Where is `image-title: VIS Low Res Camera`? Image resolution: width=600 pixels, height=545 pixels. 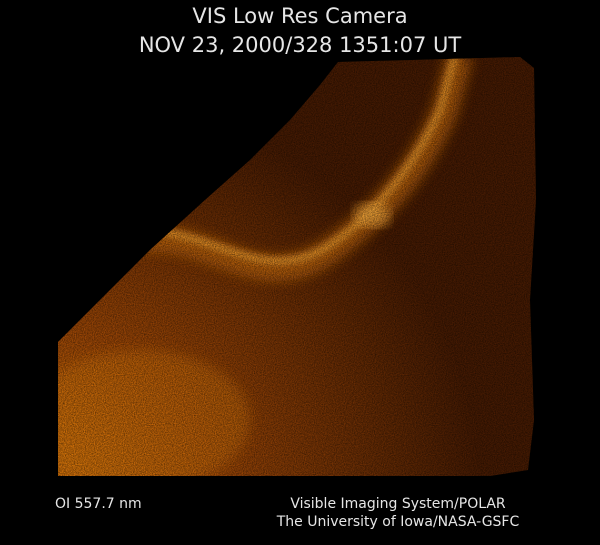 image-title: VIS Low Res Camera is located at coordinates (299, 16).